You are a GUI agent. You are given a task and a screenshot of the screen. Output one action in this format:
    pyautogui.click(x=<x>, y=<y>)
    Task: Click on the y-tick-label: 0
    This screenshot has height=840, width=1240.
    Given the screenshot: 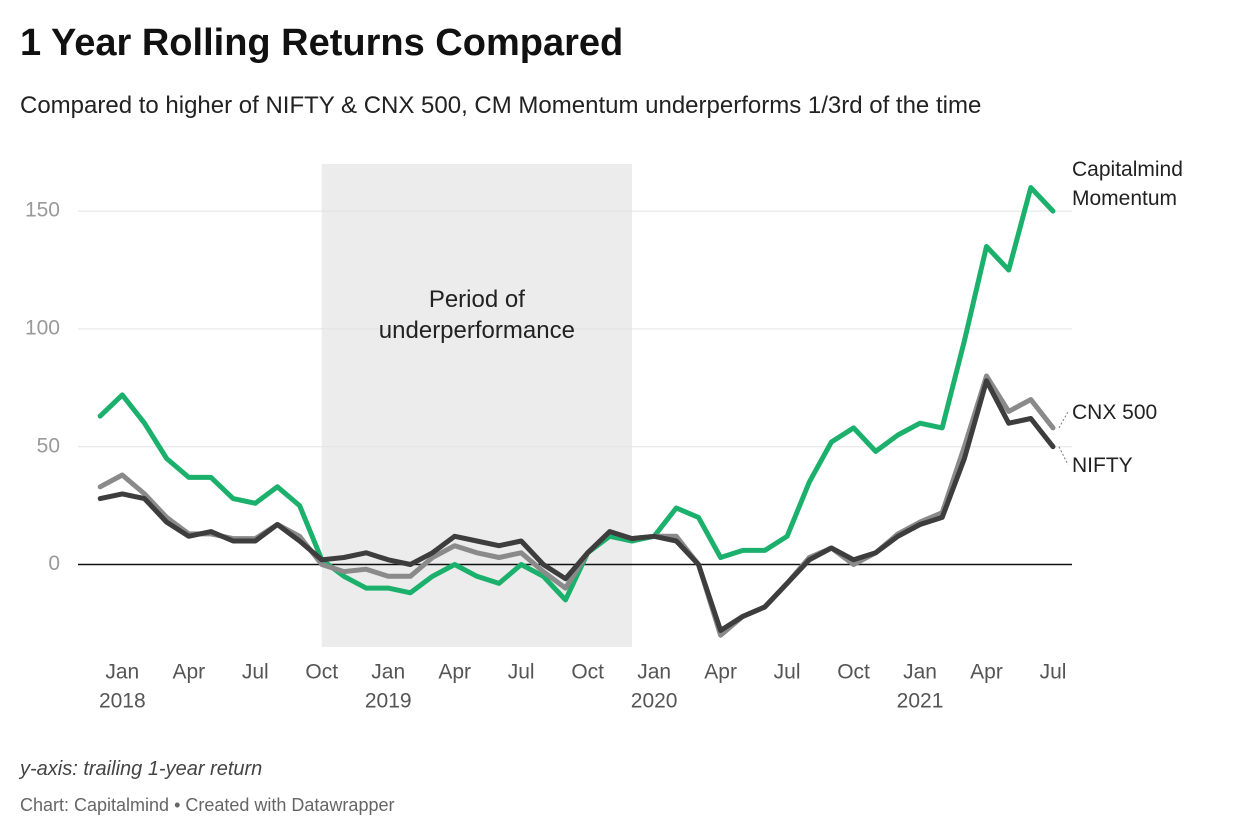 What is the action you would take?
    pyautogui.click(x=54, y=563)
    